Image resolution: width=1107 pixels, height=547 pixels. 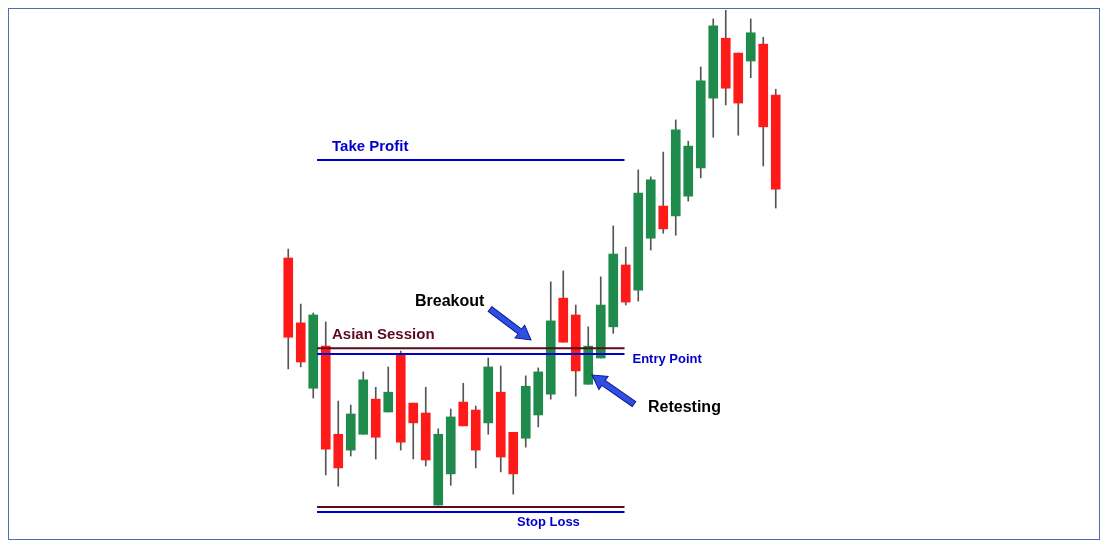 What do you see at coordinates (667, 358) in the screenshot?
I see `ref-line-label: Entry Point` at bounding box center [667, 358].